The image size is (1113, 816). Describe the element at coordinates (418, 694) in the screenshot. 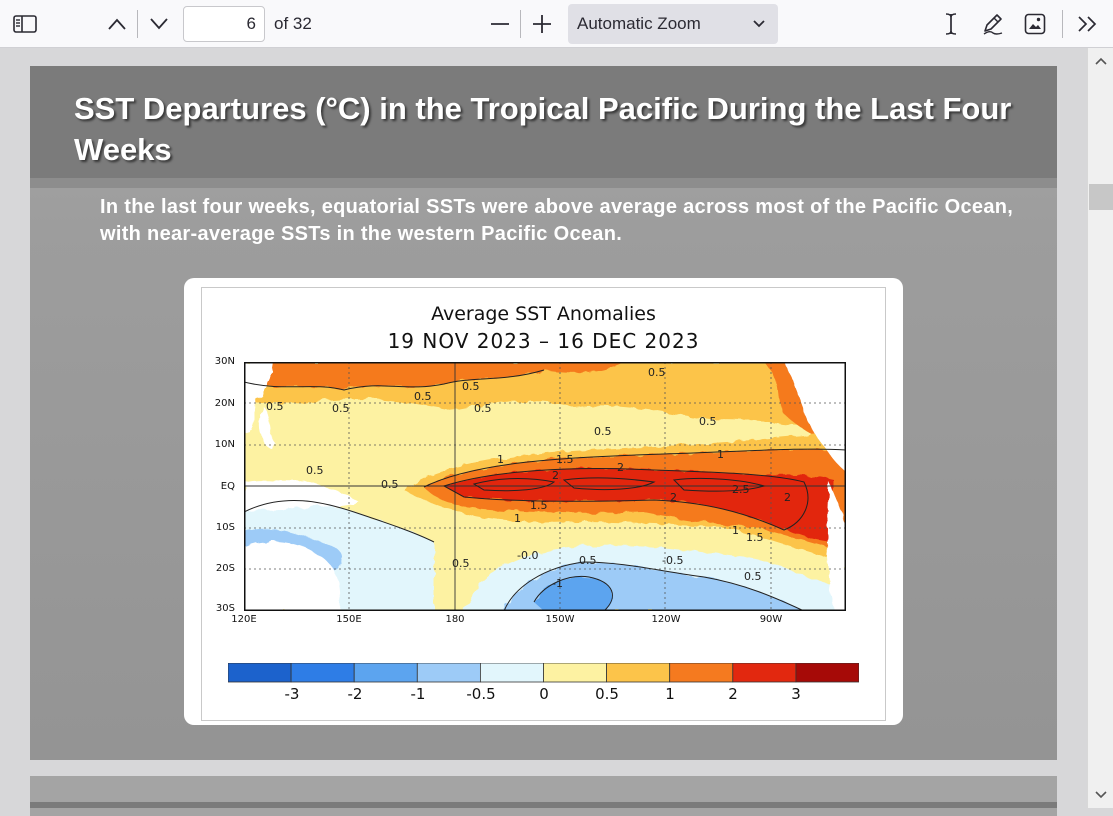

I see `colorbar-label: -1` at that location.